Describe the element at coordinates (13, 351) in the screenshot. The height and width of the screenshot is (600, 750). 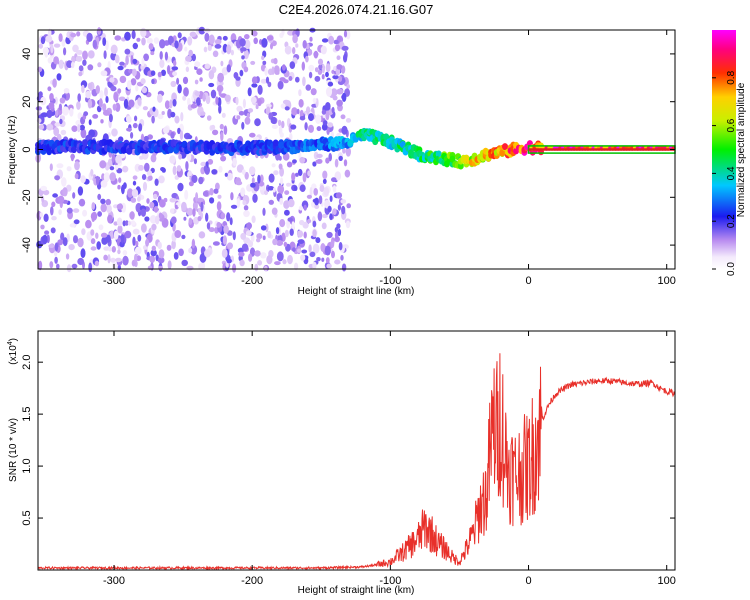
I see `snr-scale-label: (x104)` at that location.